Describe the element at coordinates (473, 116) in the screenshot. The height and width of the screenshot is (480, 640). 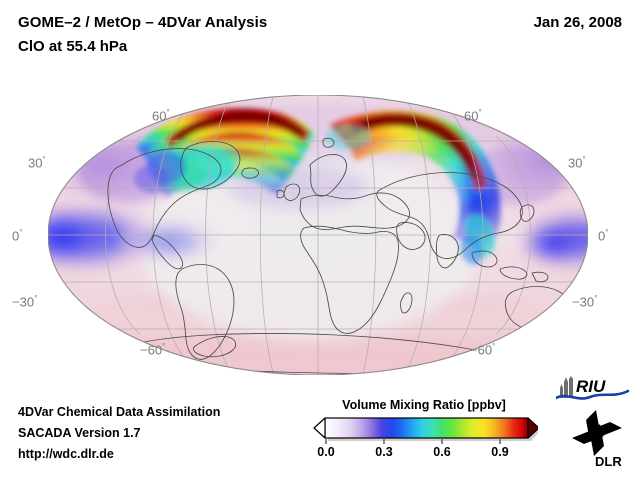
I see `lat-label-right-60: 60°` at that location.